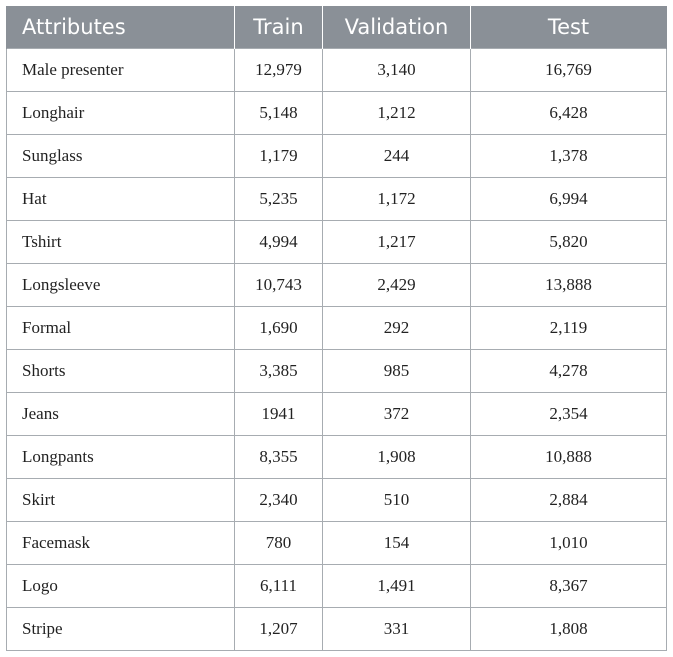 The image size is (673, 657). I want to click on cell-validation: 2,429, so click(396, 285).